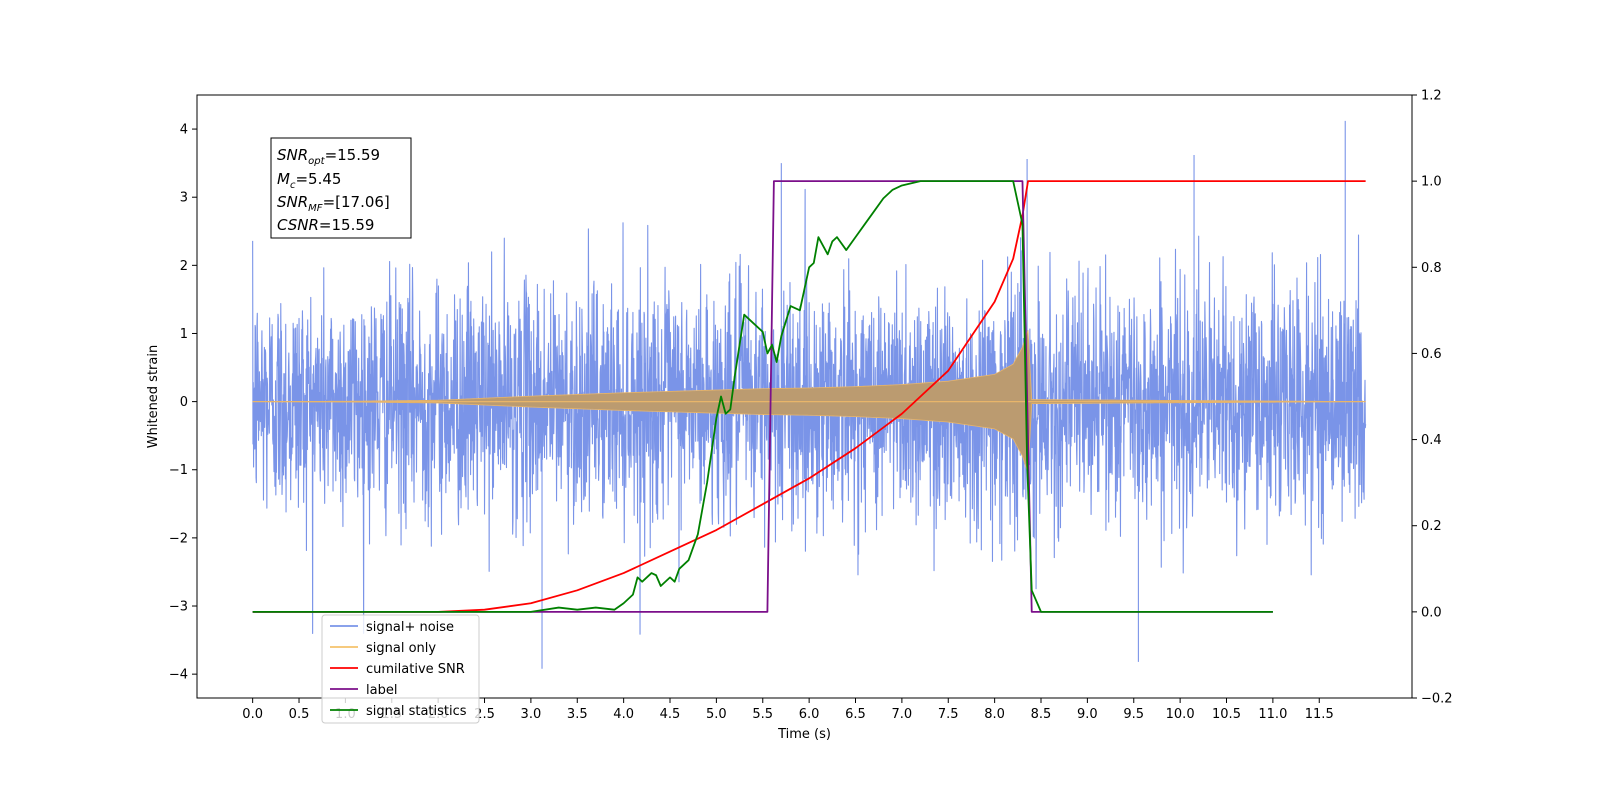 The image size is (1600, 800). What do you see at coordinates (1432, 398) in the screenshot?
I see `y-axis-right-ticks: 1.2 1.0 0.8 0.6 0.4 0.2 0.0 −0.2` at bounding box center [1432, 398].